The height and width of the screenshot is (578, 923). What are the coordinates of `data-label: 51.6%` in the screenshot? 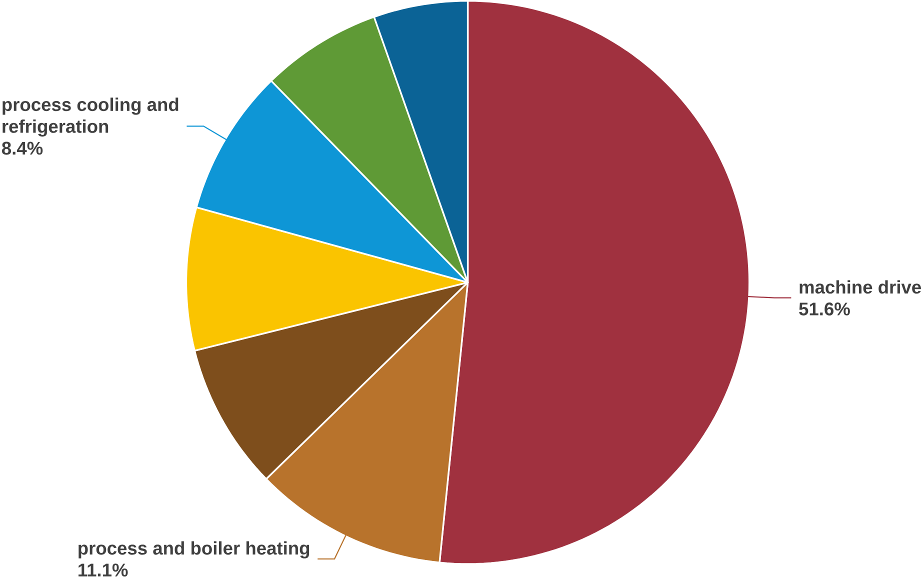 It's located at (824, 309).